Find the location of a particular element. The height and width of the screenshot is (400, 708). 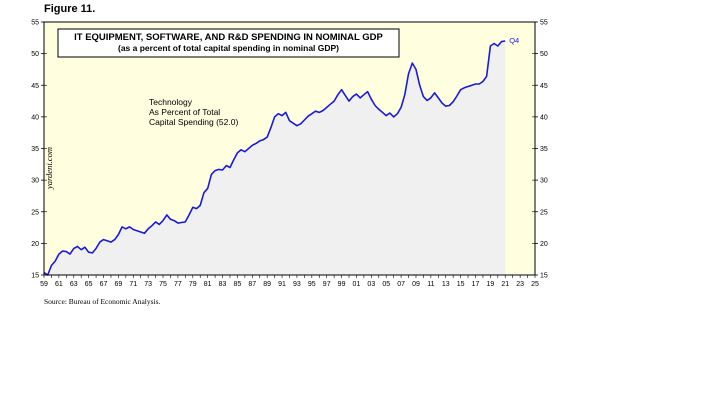

x-tick-label: 87 is located at coordinates (252, 284).